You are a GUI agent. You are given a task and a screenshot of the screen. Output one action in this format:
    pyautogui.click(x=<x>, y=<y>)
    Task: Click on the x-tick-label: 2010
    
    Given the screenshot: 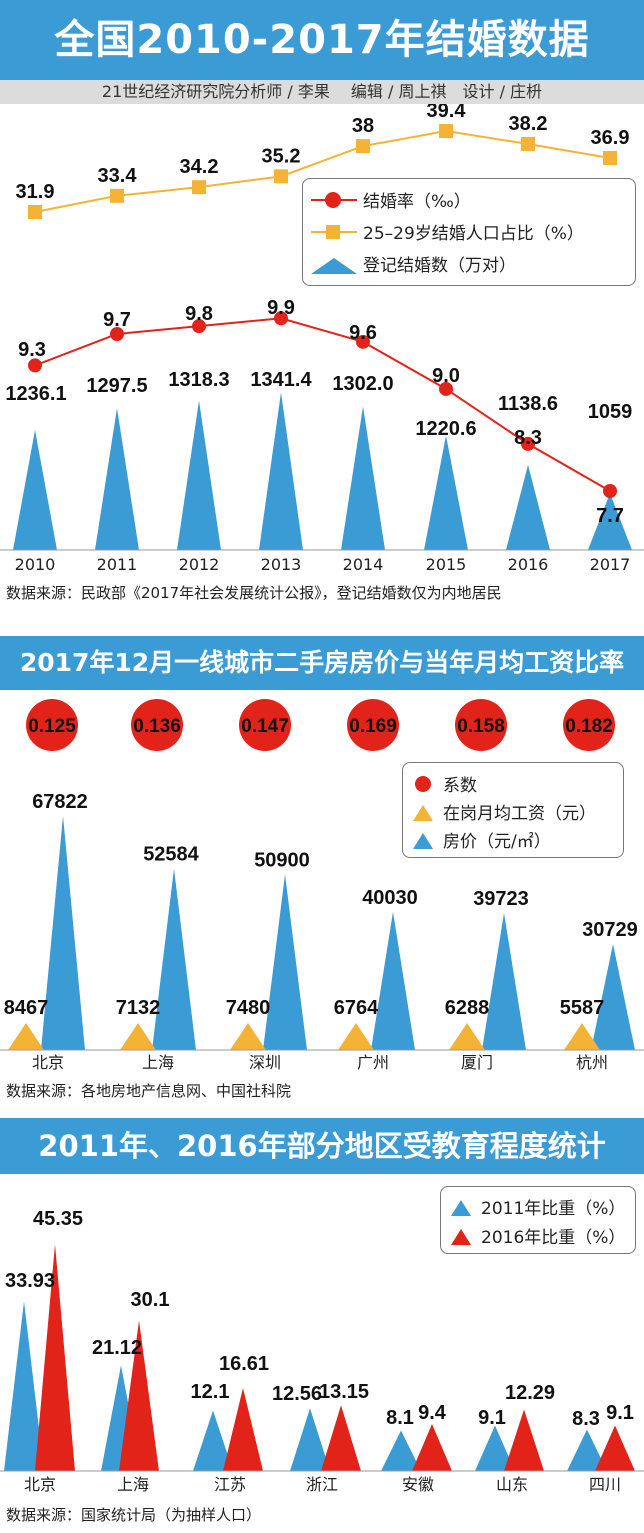 What is the action you would take?
    pyautogui.click(x=35, y=564)
    